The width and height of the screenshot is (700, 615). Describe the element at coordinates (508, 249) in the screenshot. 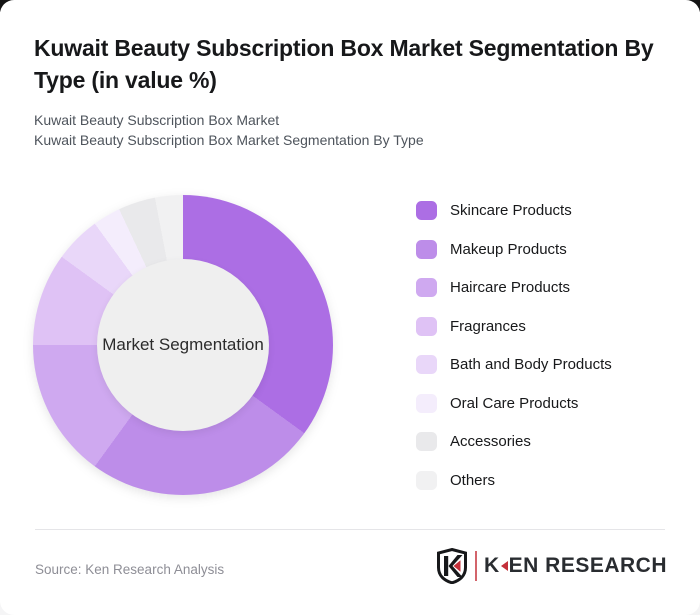

I see `legend-label: Makeup Products` at that location.